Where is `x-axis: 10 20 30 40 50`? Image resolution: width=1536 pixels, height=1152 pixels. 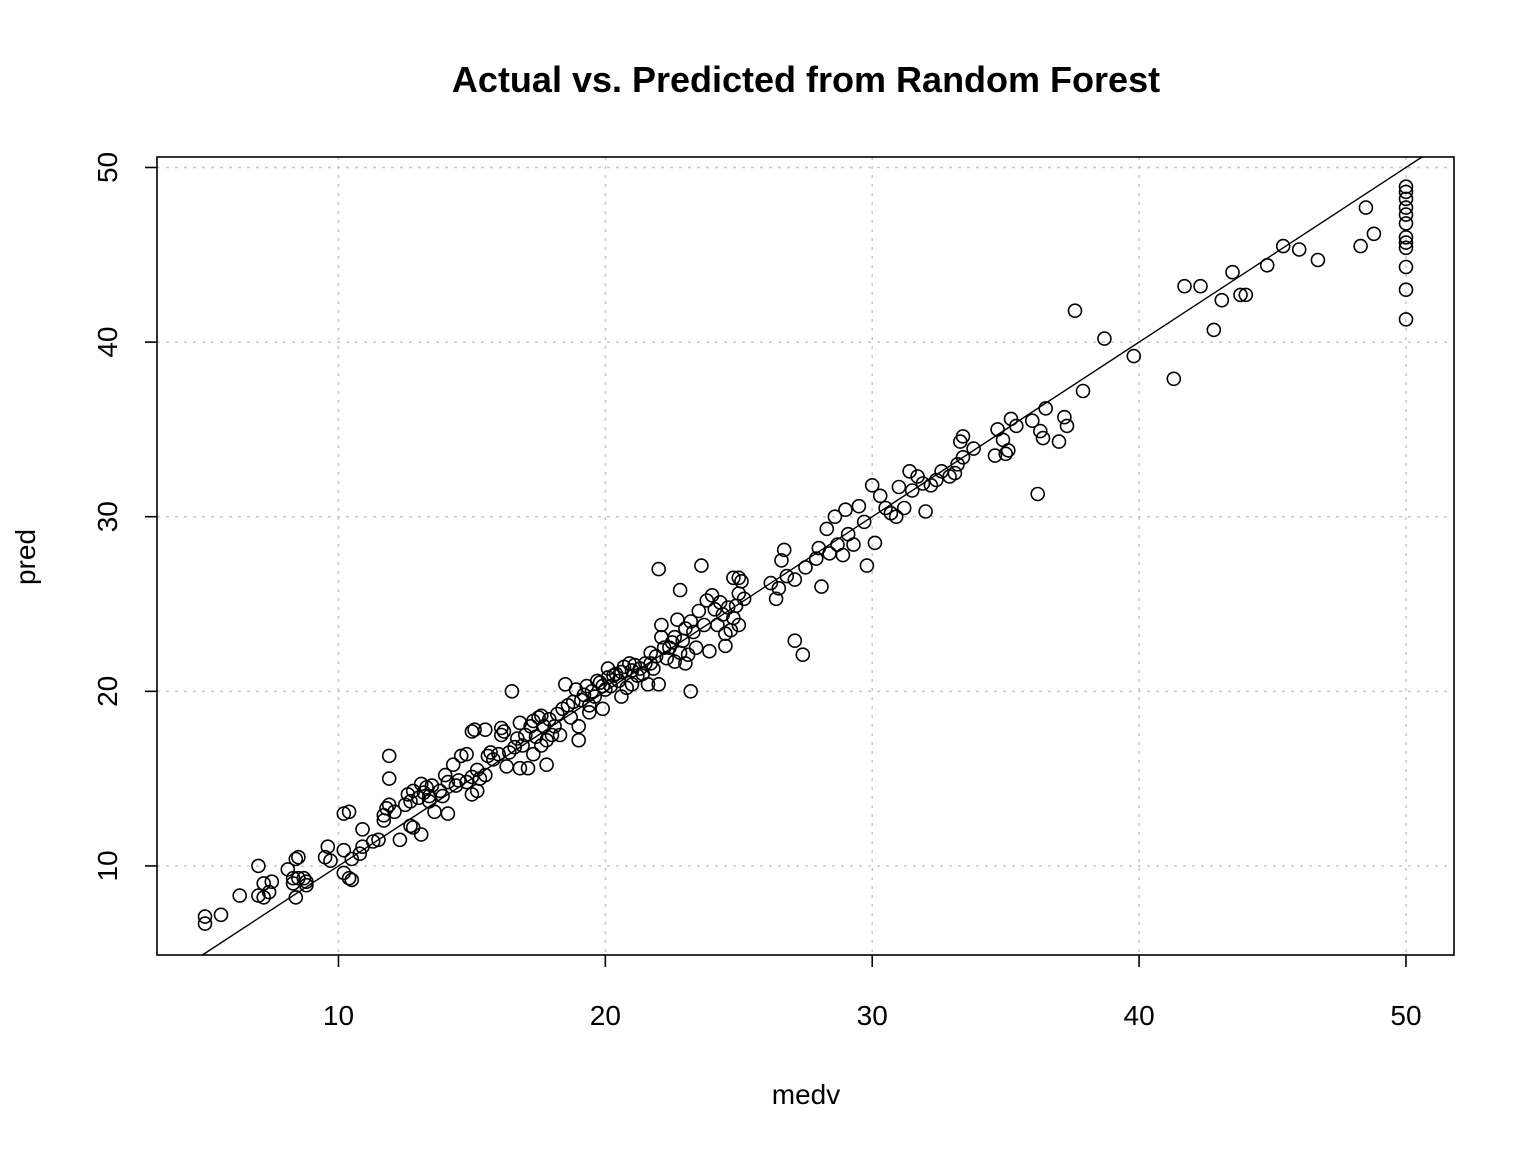
x-axis: 10 20 30 40 50 is located at coordinates (872, 993).